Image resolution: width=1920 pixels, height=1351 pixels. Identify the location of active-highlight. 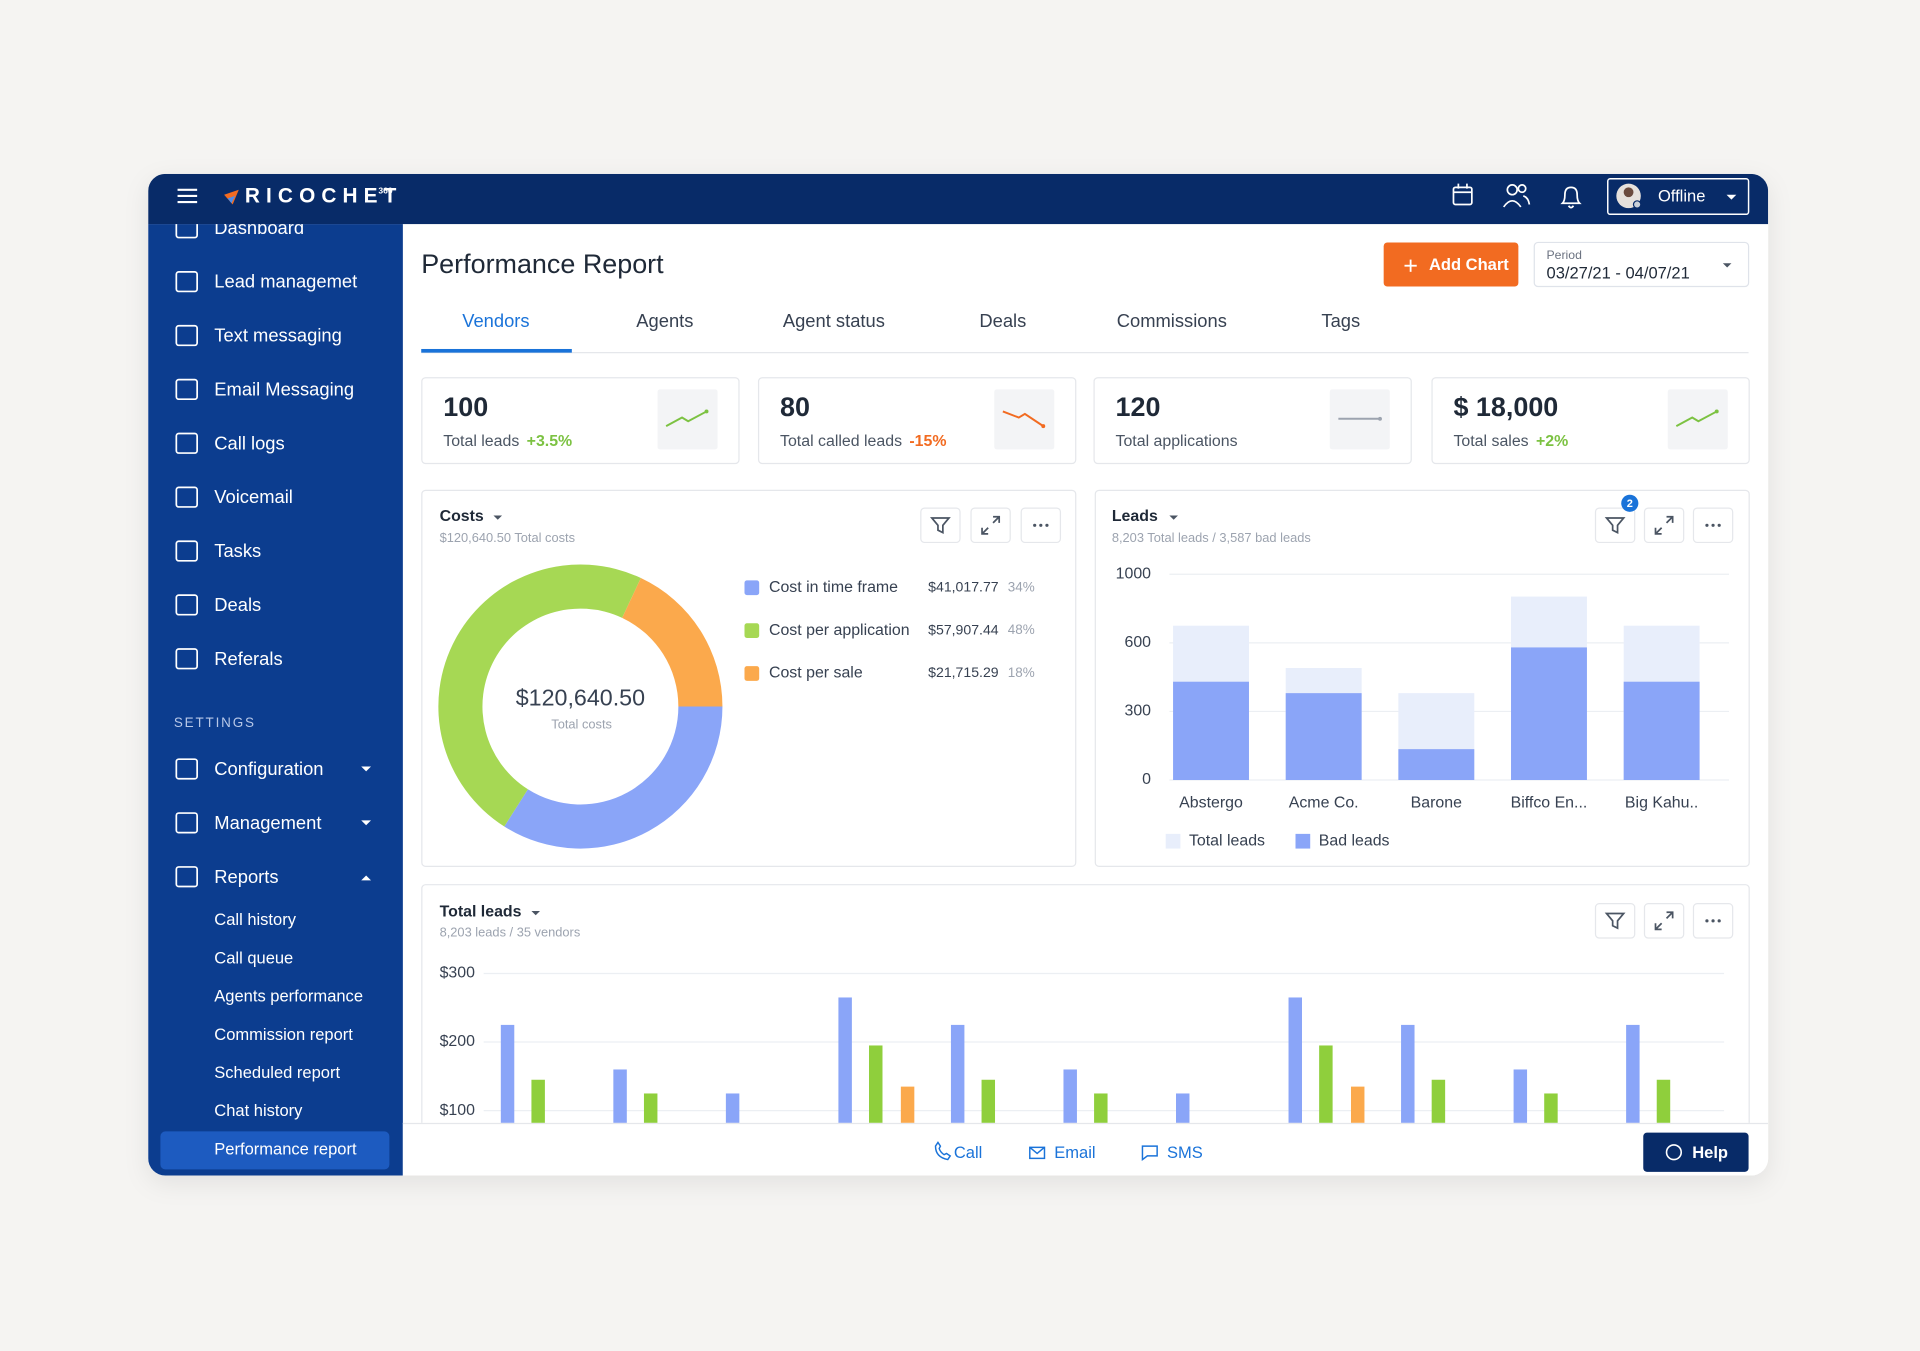
(275, 1150).